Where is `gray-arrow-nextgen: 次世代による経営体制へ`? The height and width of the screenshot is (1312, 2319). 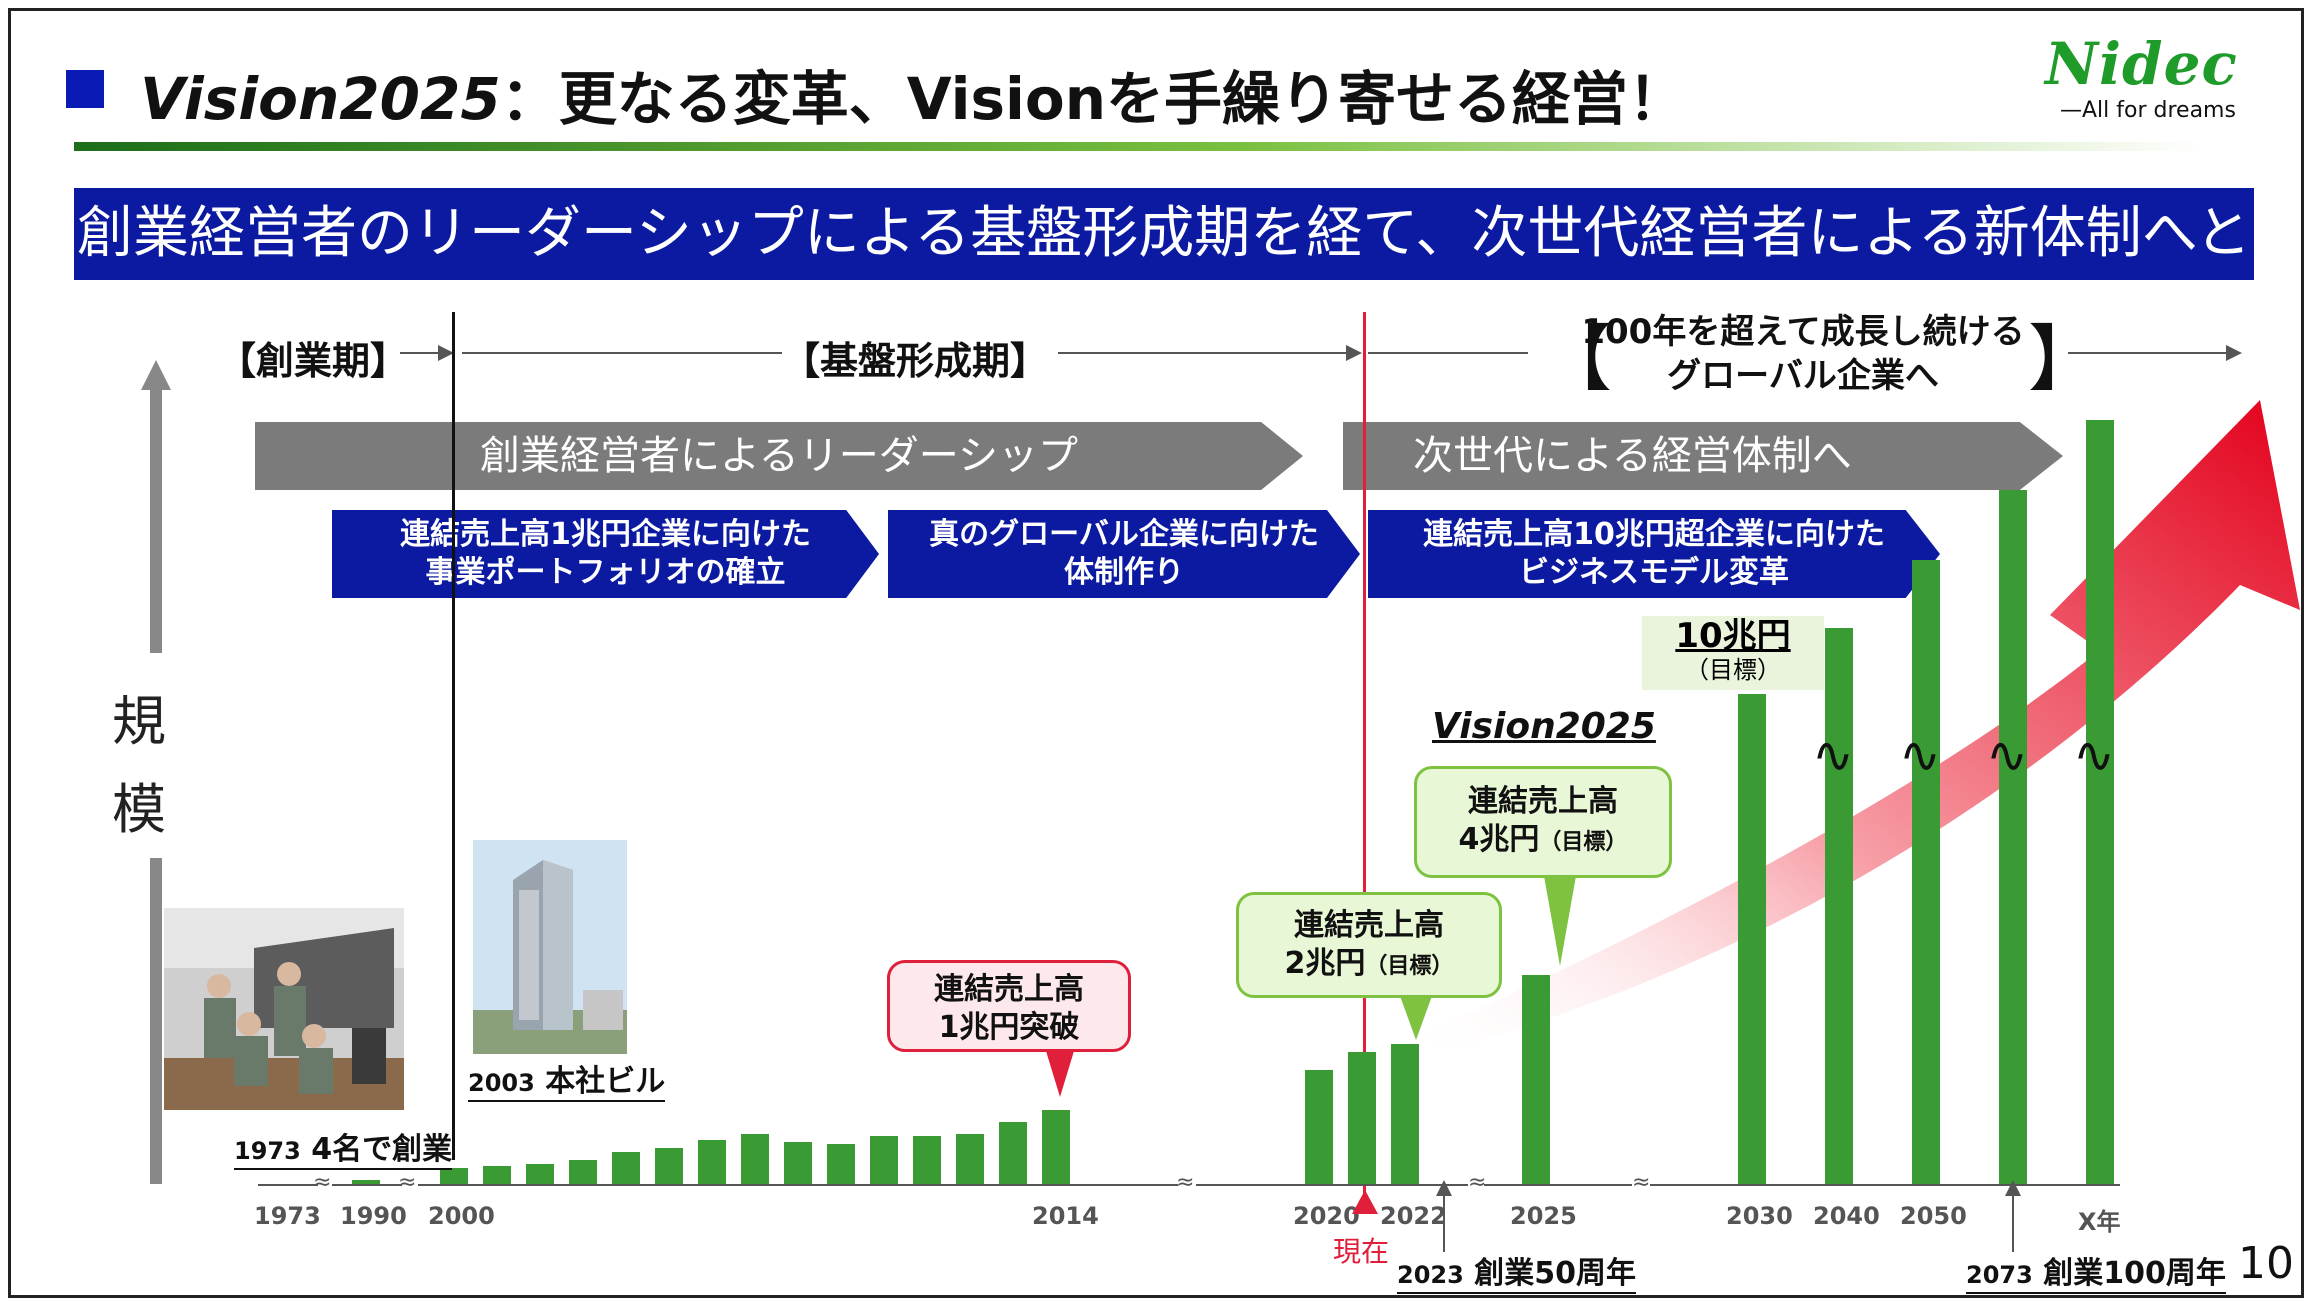 gray-arrow-nextgen: 次世代による経営体制へ is located at coordinates (1703, 456).